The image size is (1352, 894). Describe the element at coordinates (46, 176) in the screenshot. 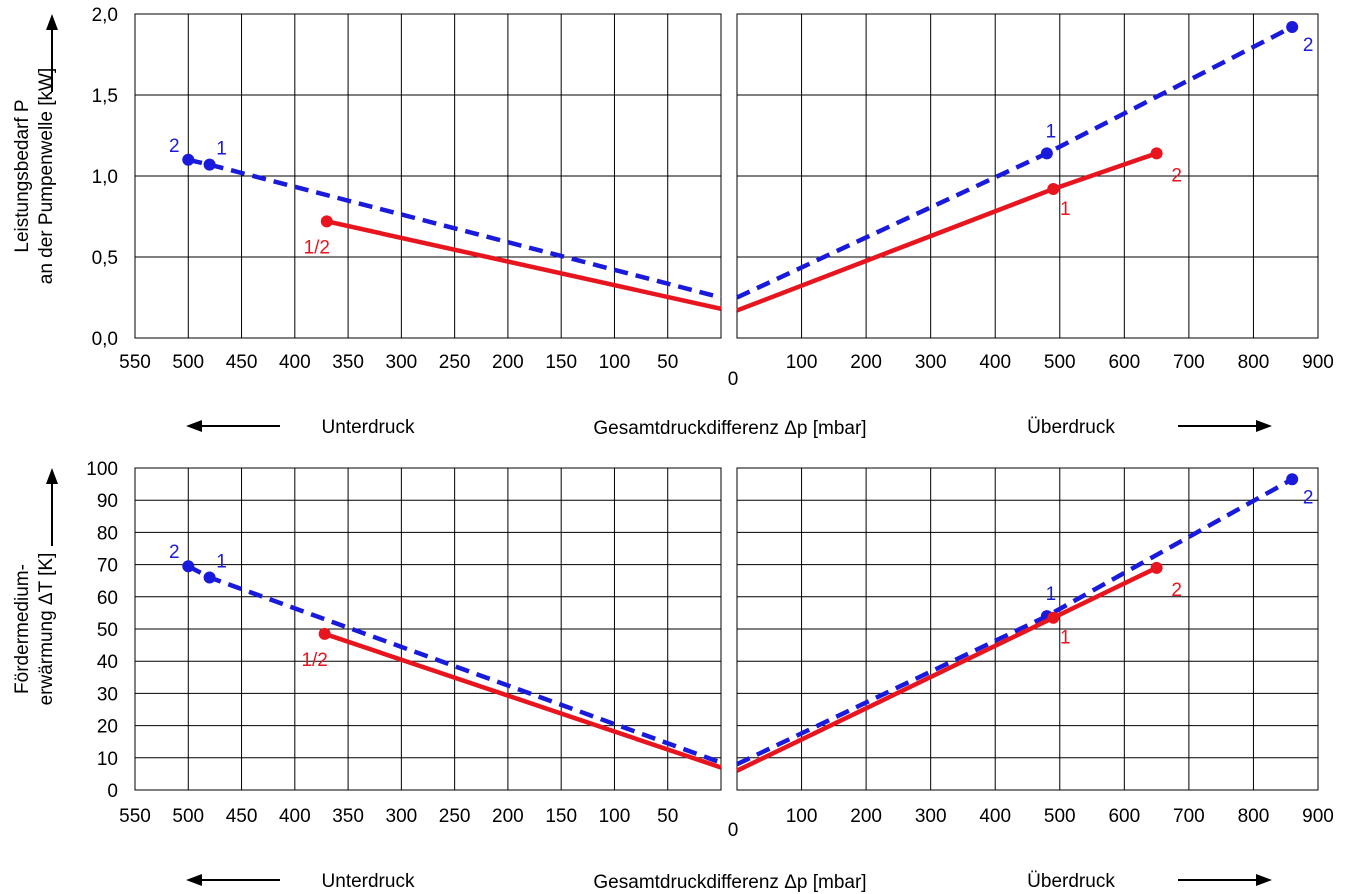

I see `y-axis-title-line2: an der Pumpenwelle [kW]` at that location.